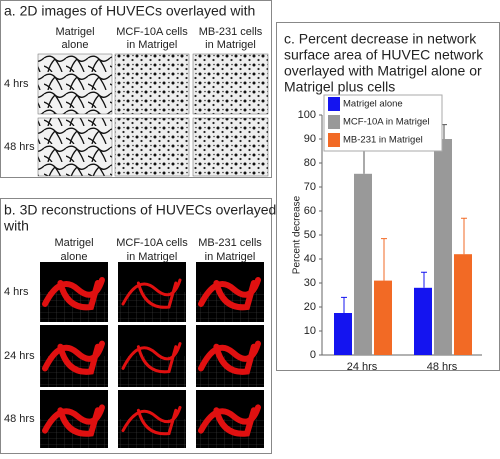 Image resolution: width=500 pixels, height=459 pixels. Describe the element at coordinates (310, 211) in the screenshot. I see `y-tick-label: 60` at that location.